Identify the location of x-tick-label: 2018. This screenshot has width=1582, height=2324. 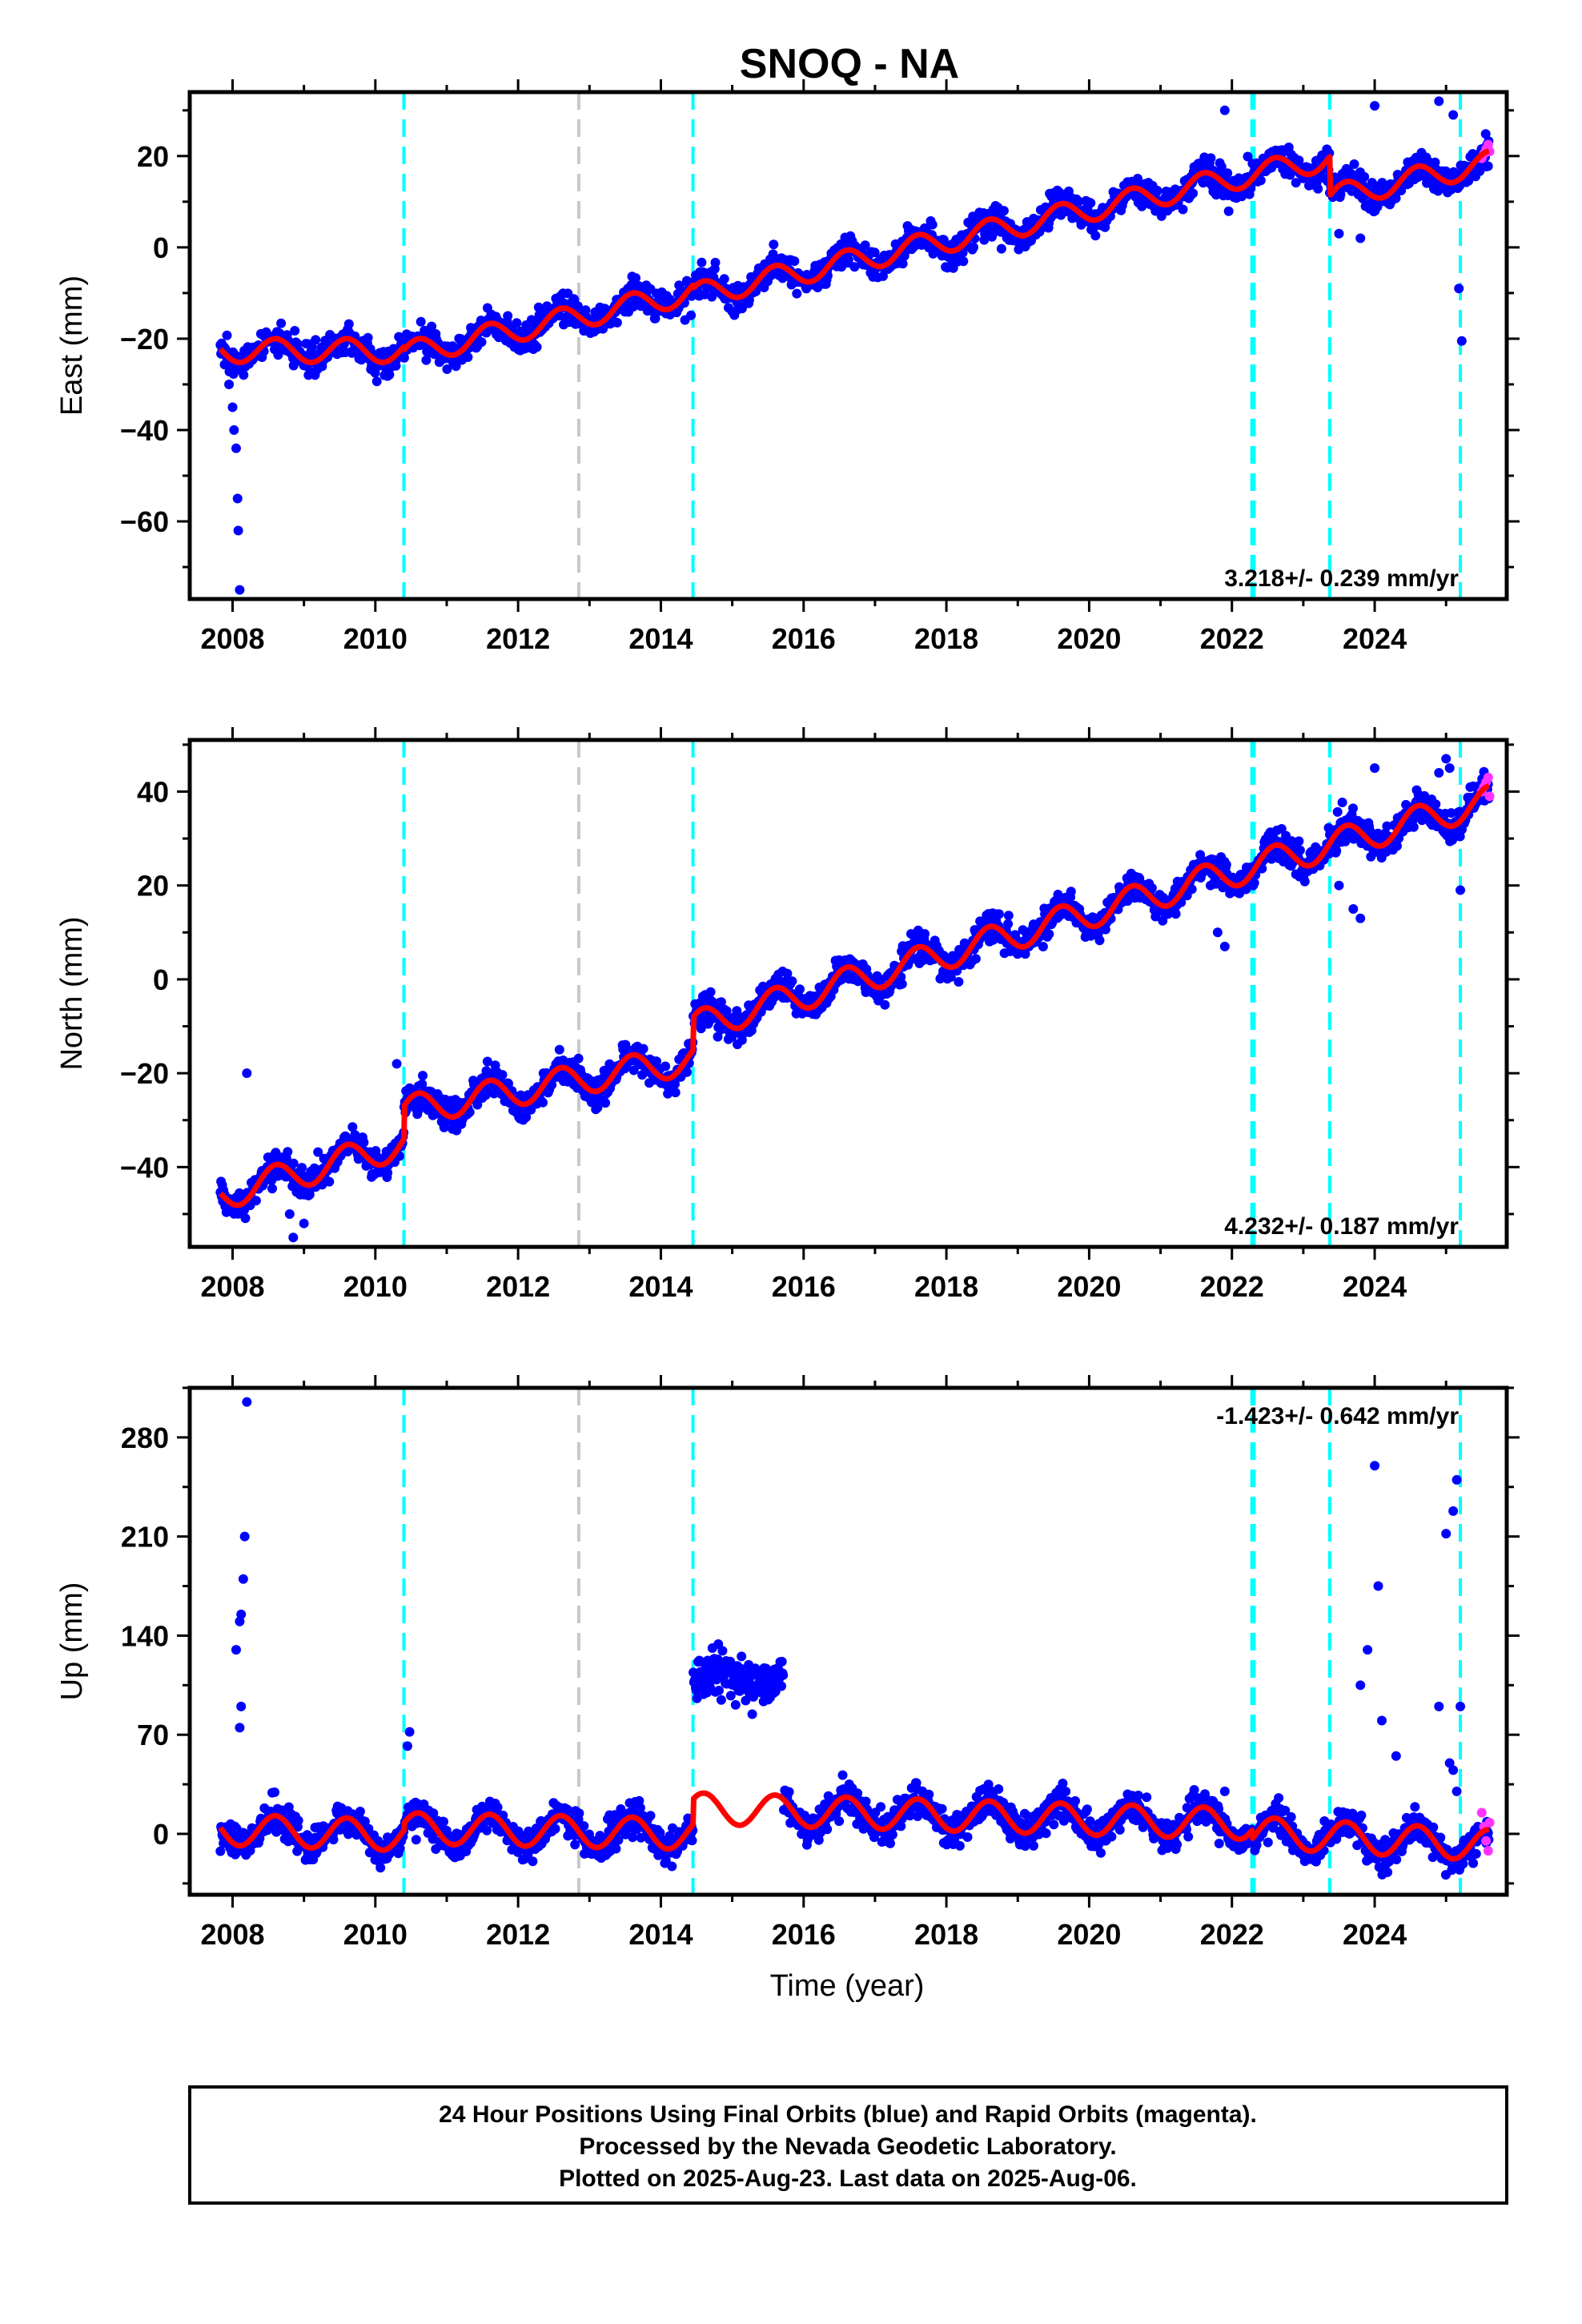
(946, 638).